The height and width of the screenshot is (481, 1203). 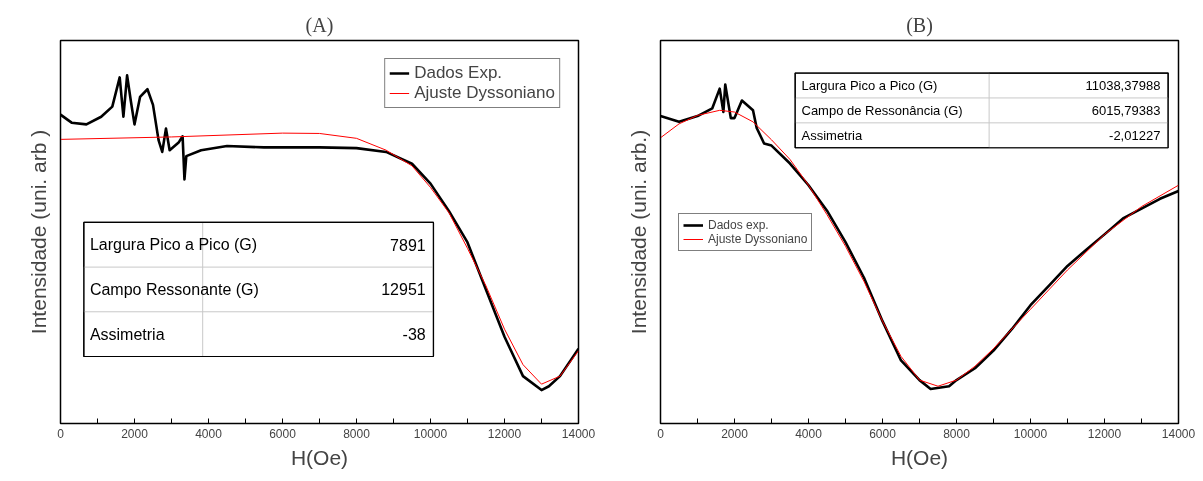 I want to click on annotation: -2,01227, so click(x=1135, y=135).